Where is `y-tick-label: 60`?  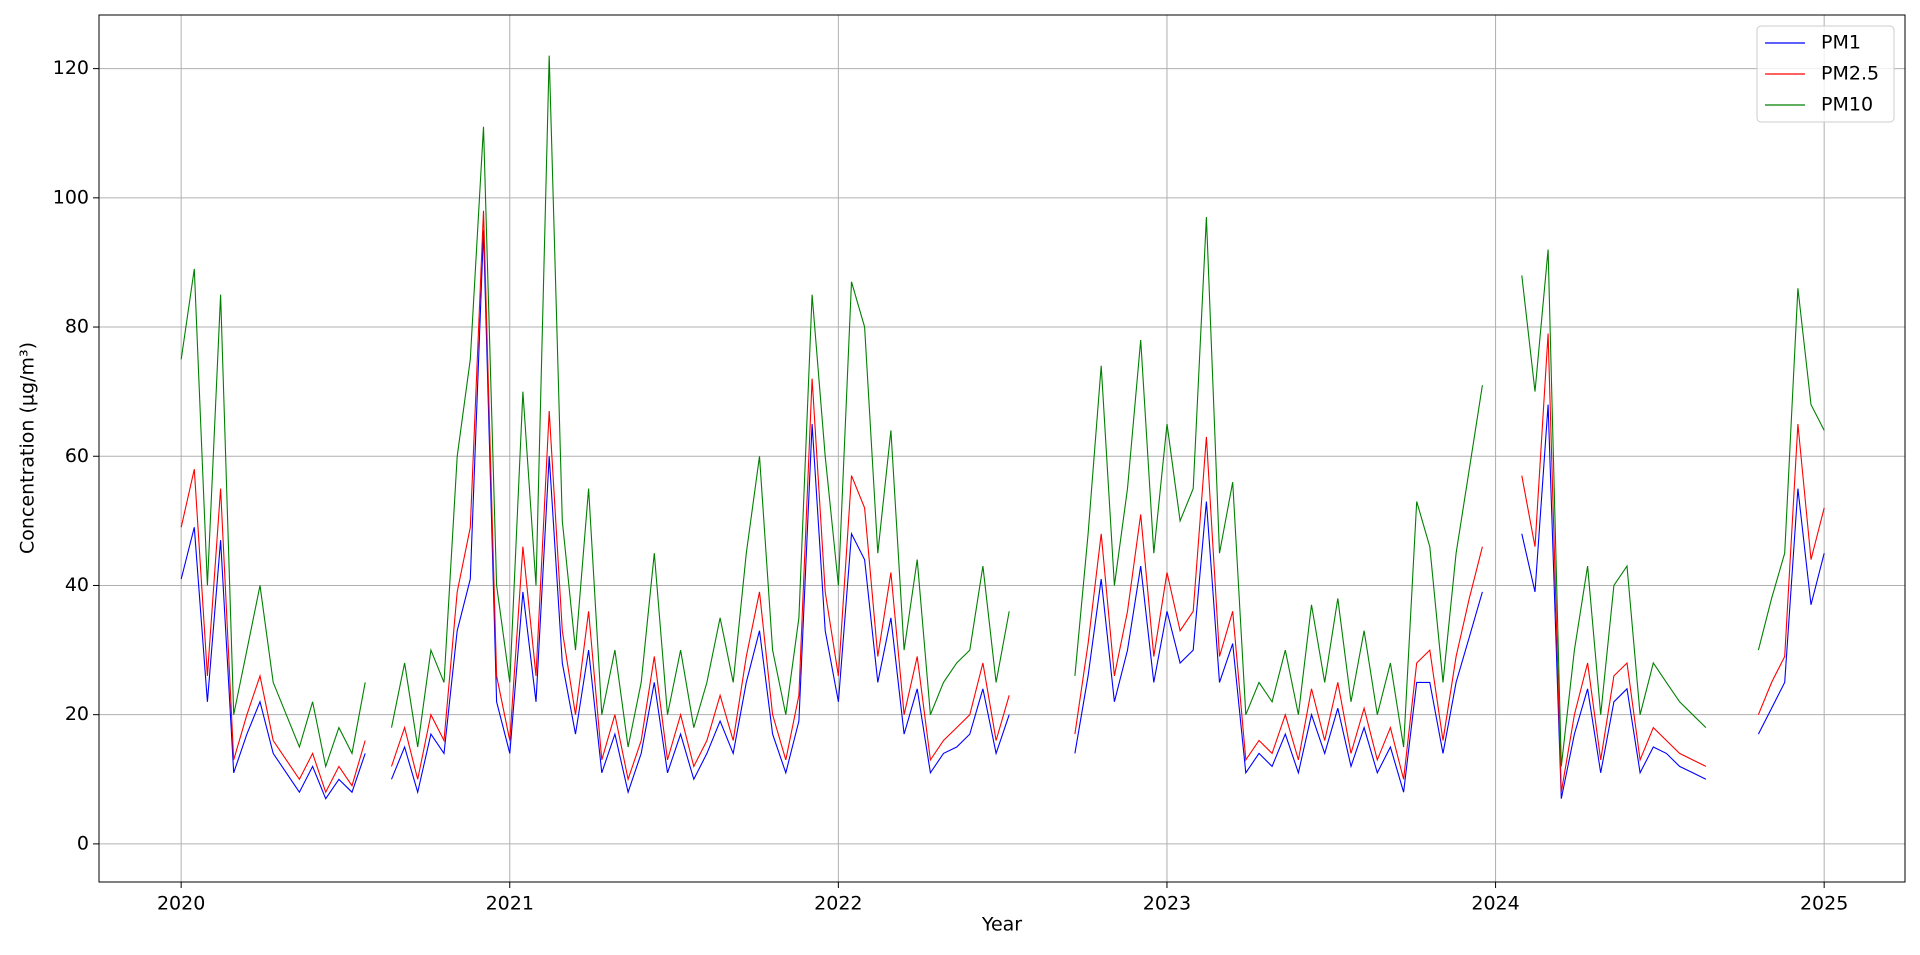
y-tick-label: 60 is located at coordinates (77, 456).